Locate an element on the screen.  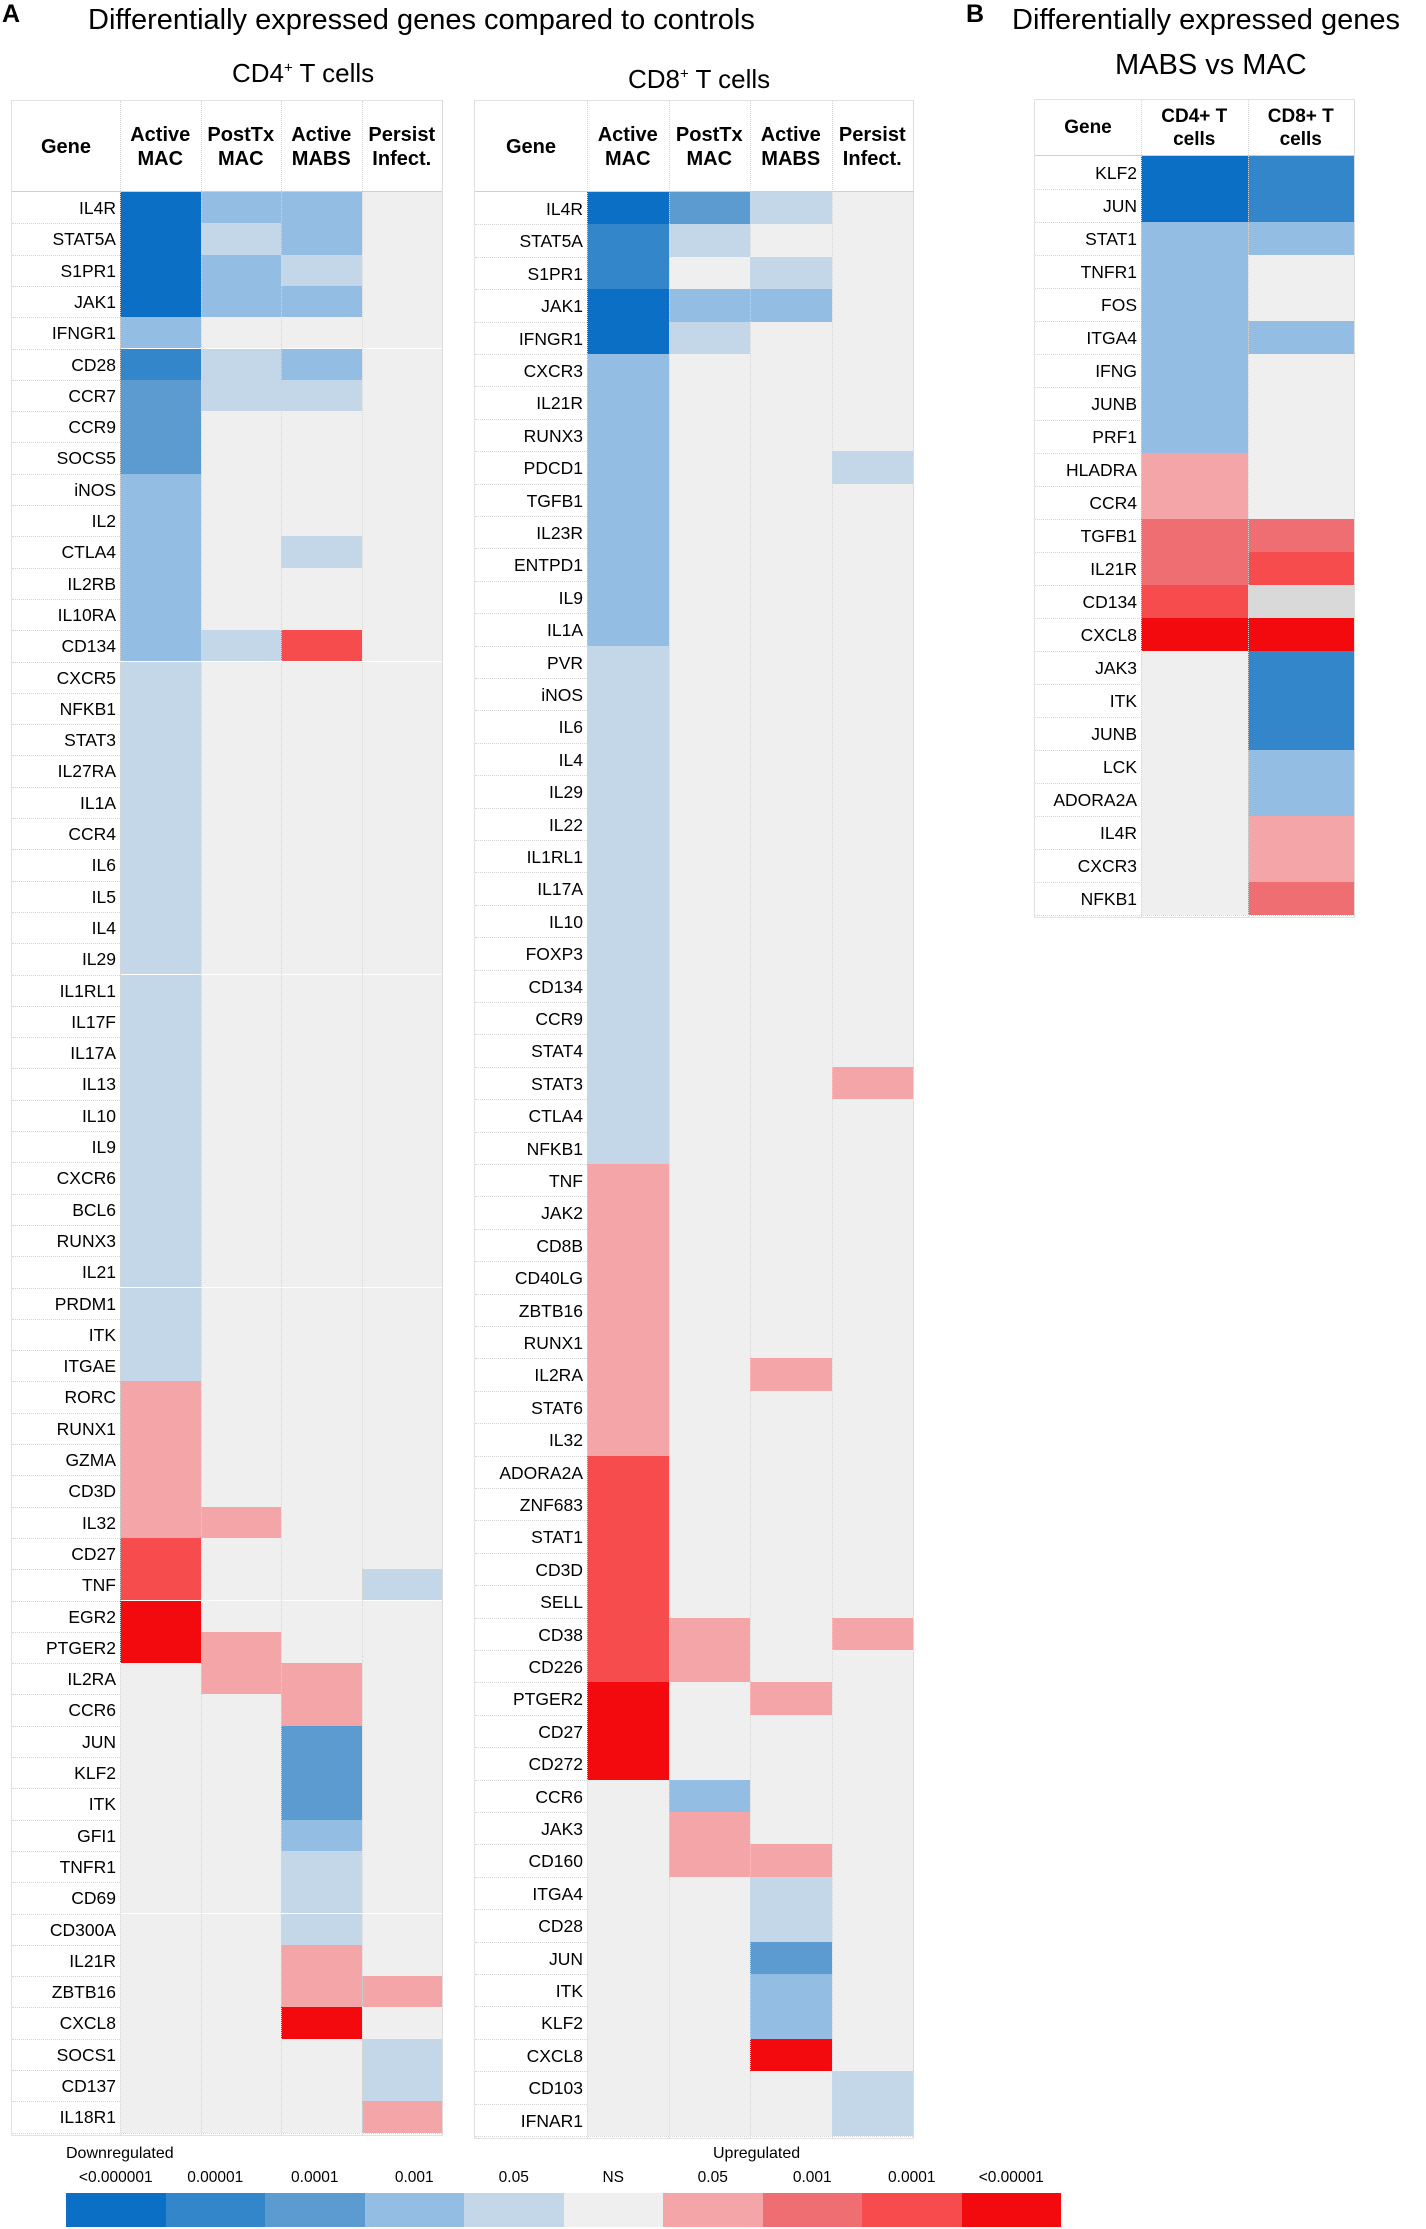
legend-level-label: 0.05 is located at coordinates (513, 2177).